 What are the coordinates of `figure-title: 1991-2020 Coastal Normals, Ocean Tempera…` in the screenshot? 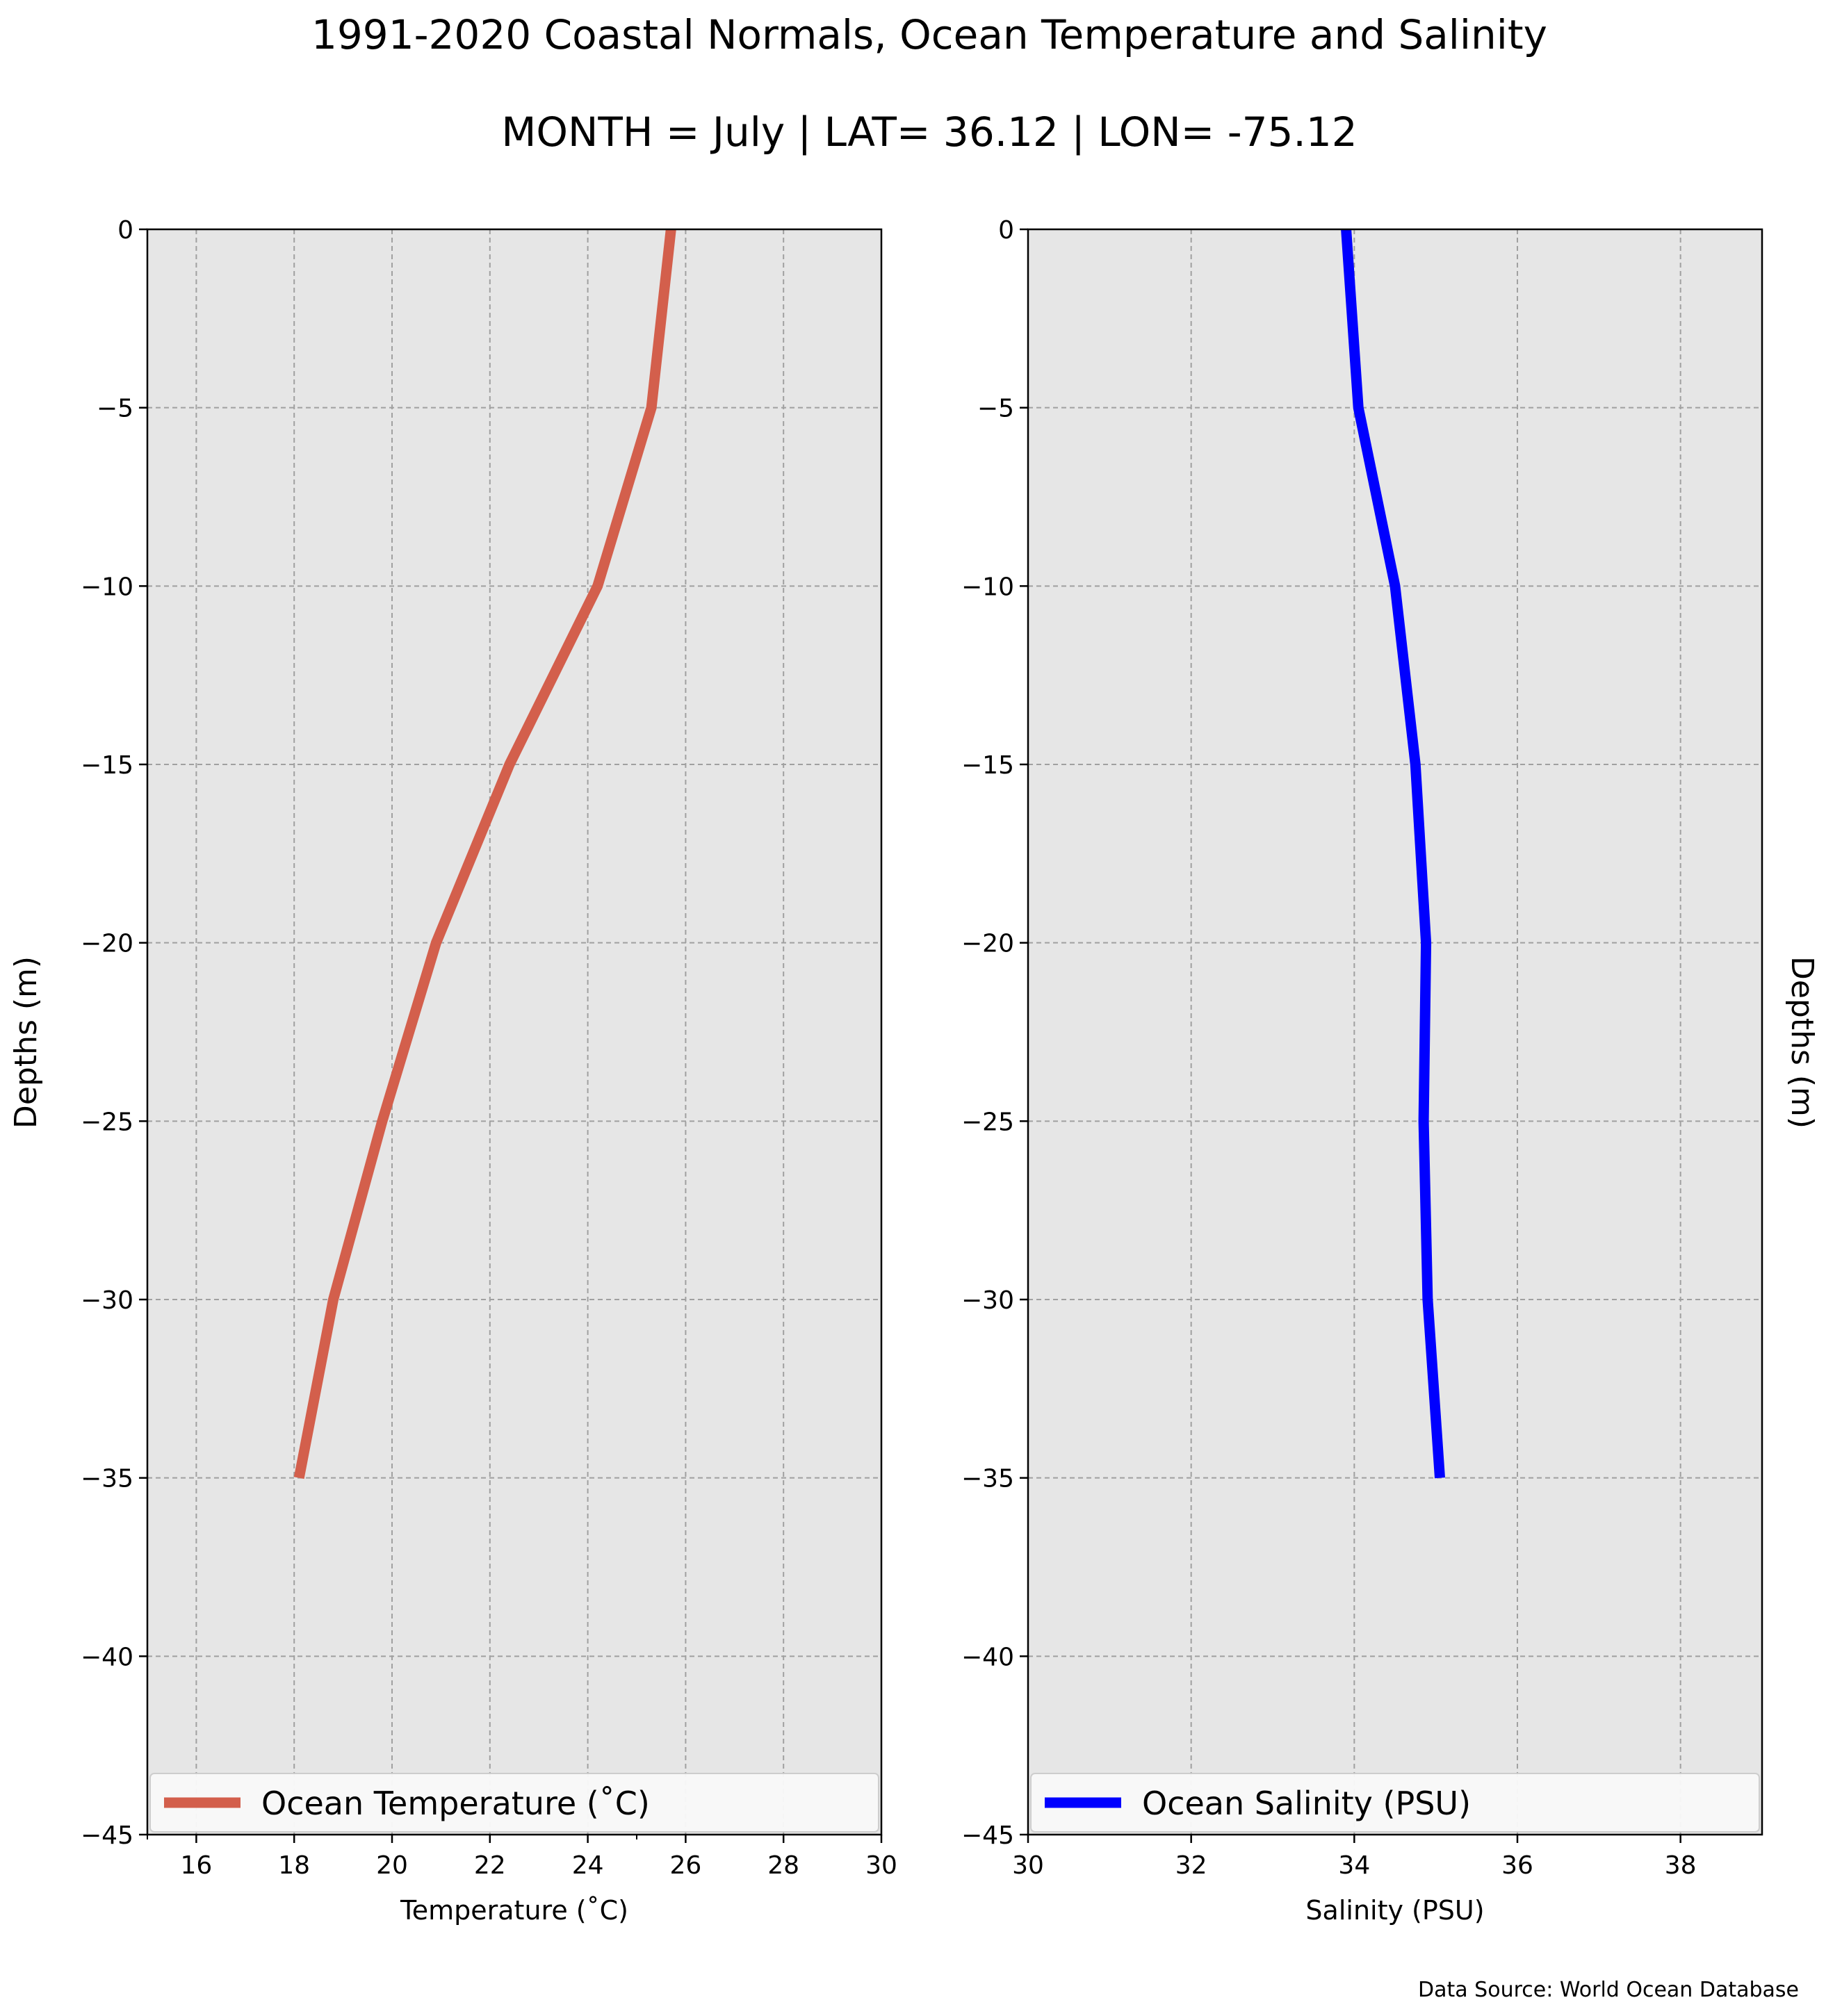 It's located at (929, 35).